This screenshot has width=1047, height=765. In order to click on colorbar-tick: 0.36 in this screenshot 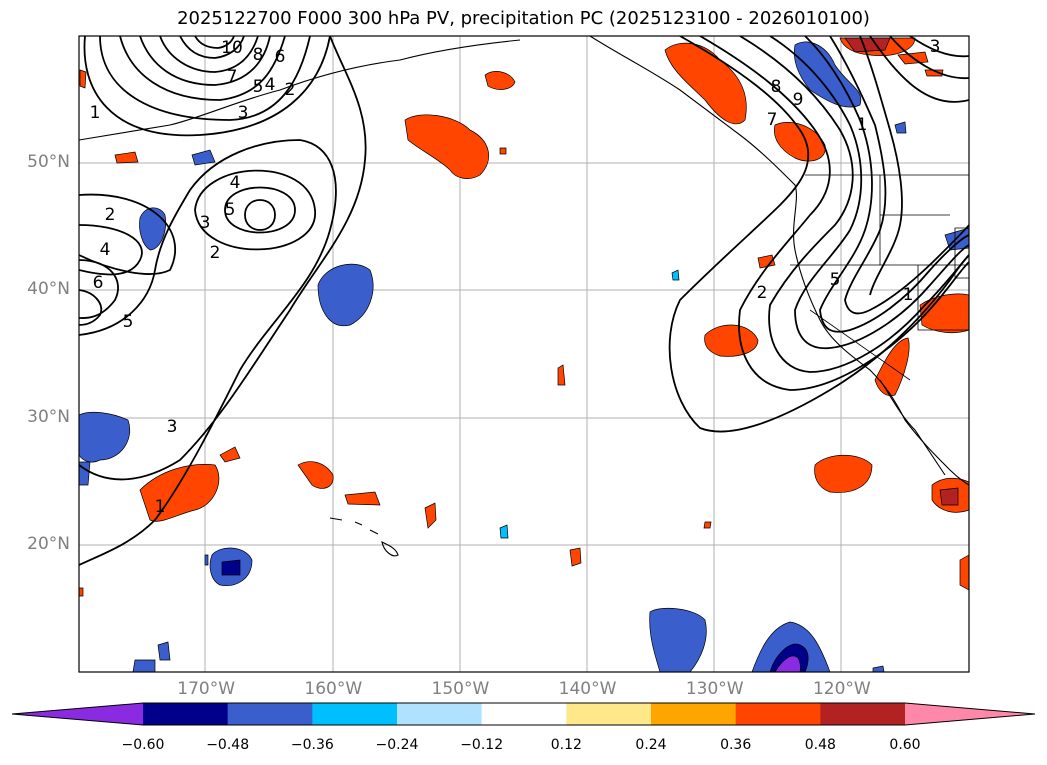, I will do `click(736, 745)`.